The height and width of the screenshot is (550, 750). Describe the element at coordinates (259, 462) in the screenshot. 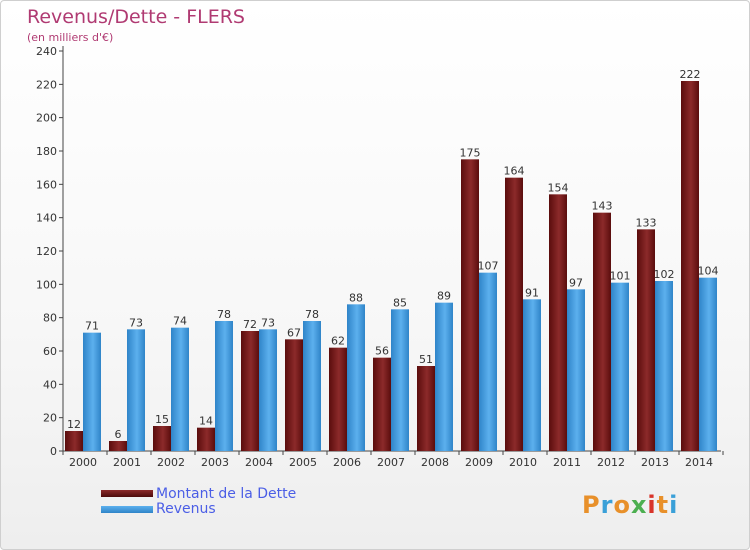

I see `x-tick-label: 2004` at that location.